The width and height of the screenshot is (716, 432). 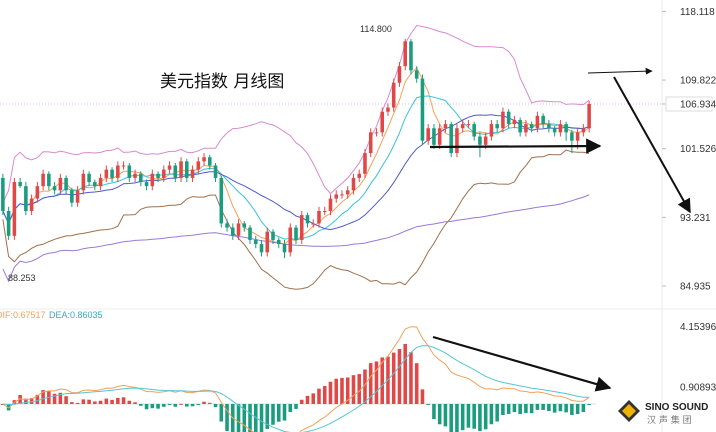 What do you see at coordinates (695, 286) in the screenshot?
I see `price-tick-label: 84.935` at bounding box center [695, 286].